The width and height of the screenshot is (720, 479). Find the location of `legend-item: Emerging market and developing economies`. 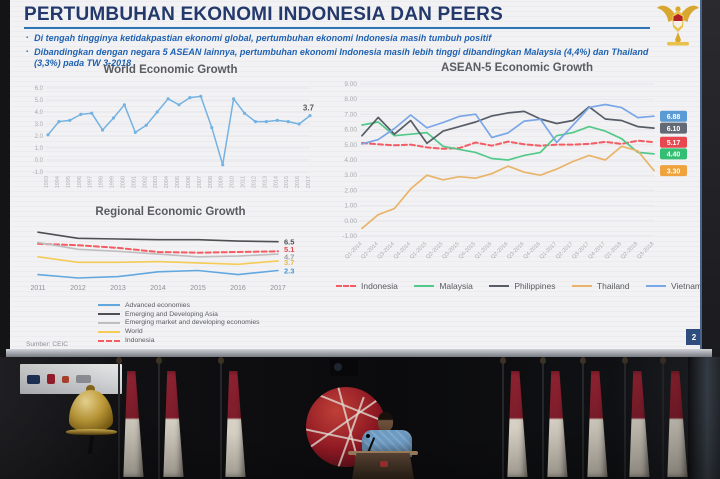

legend-item: Emerging market and developing economies is located at coordinates (179, 323).